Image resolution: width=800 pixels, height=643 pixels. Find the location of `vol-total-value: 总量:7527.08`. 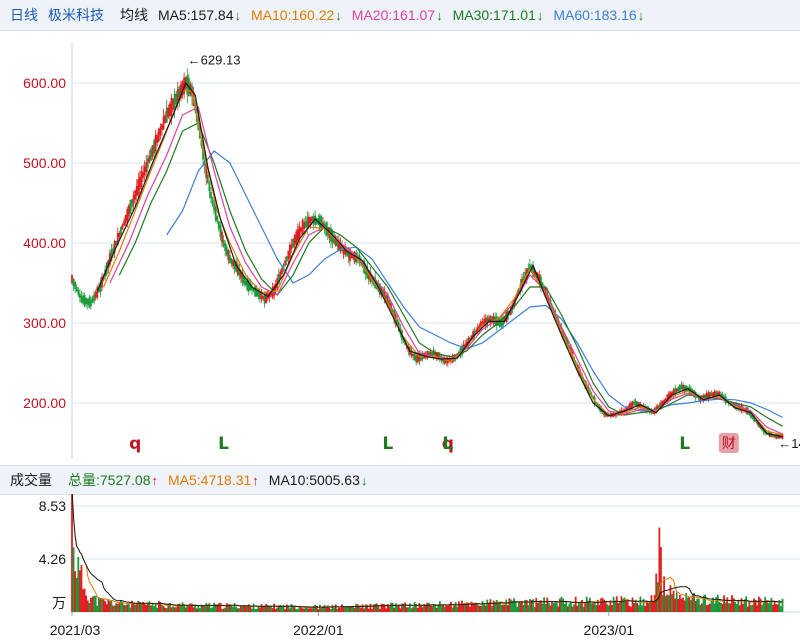

vol-total-value: 总量:7527.08 is located at coordinates (109, 480).